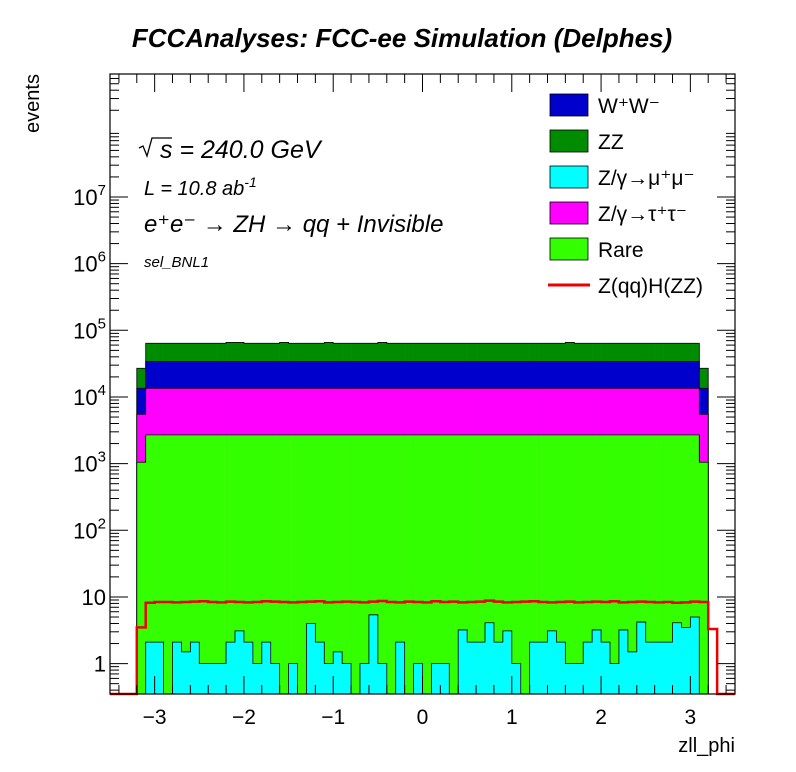 This screenshot has width=796, height=772. Describe the element at coordinates (89, 329) in the screenshot. I see `y-tick-label-5: 10⁵` at that location.